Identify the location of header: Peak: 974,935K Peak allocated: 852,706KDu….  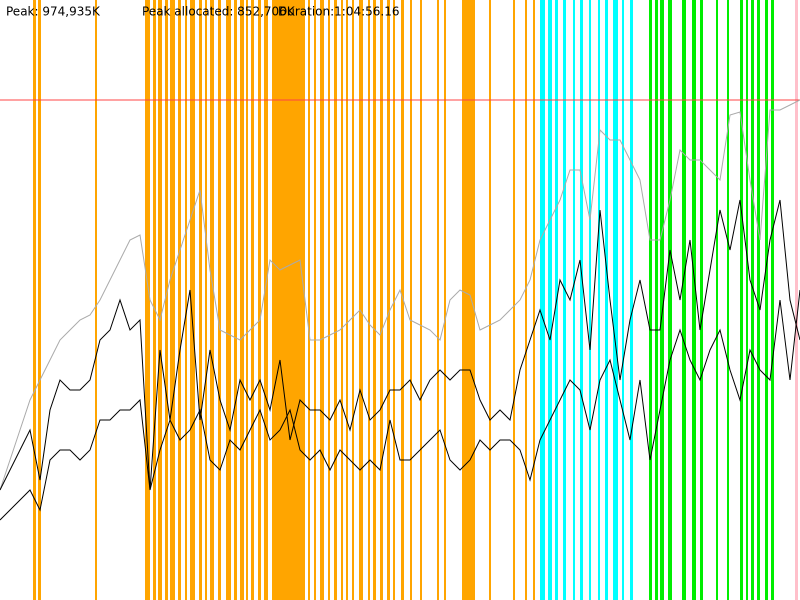
(203, 12).